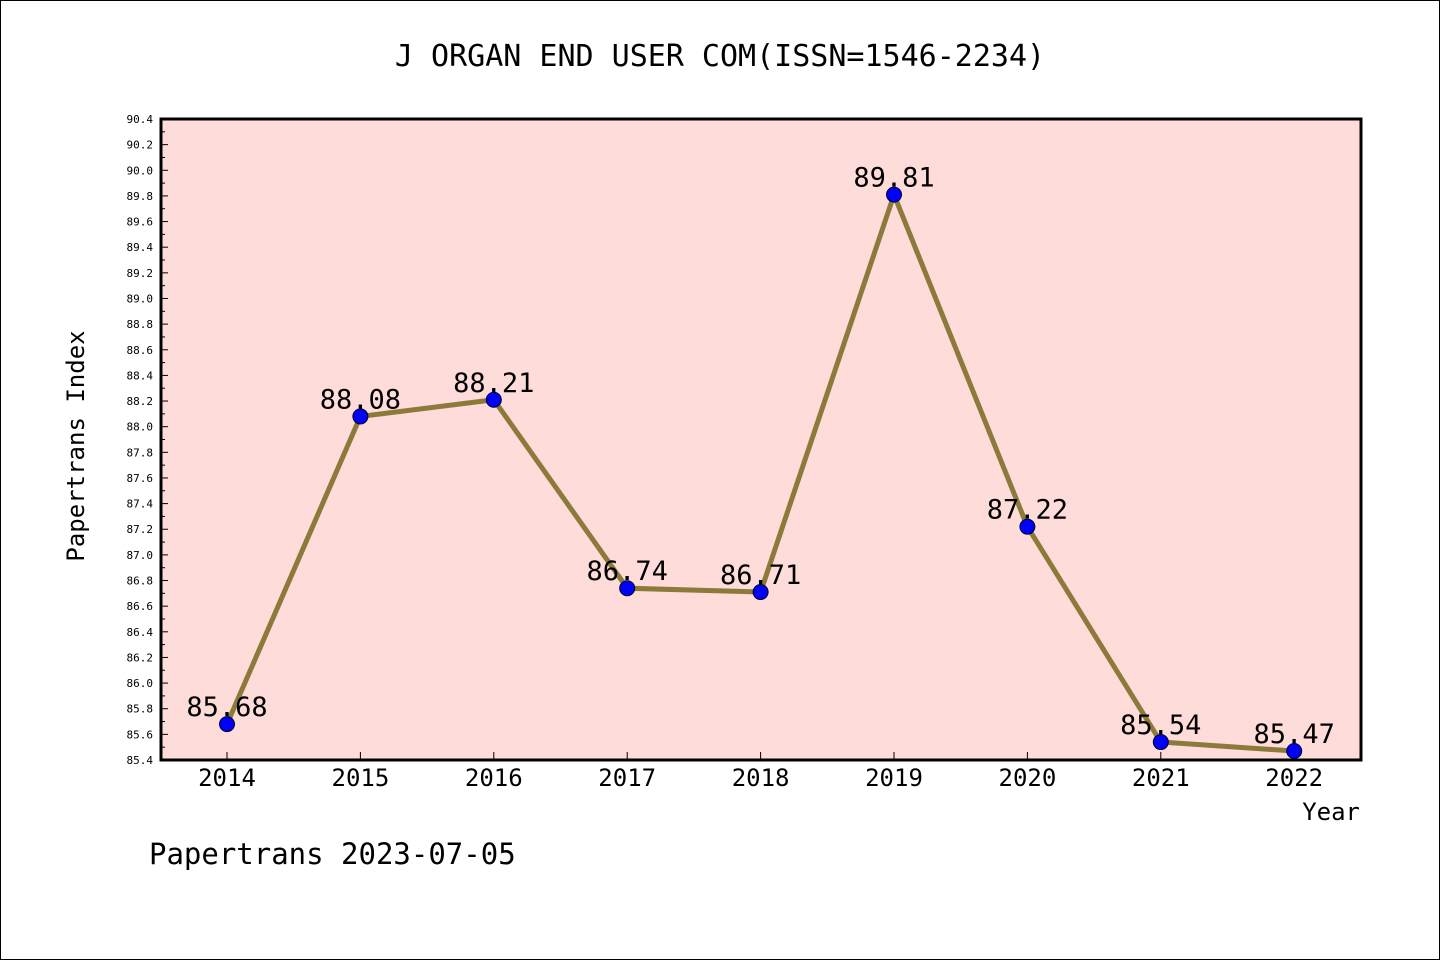  What do you see at coordinates (140, 632) in the screenshot?
I see `y-tick-label: 86.4` at bounding box center [140, 632].